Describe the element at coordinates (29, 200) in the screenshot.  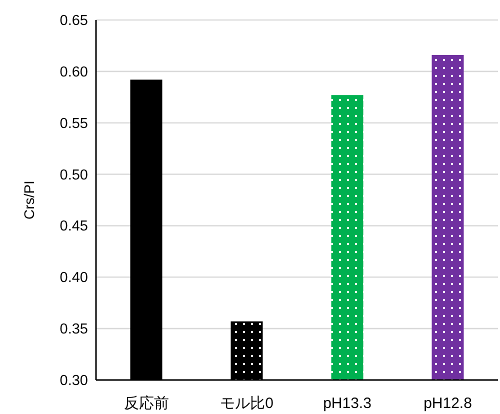
I see `y-axis-title: Crs/PI` at that location.